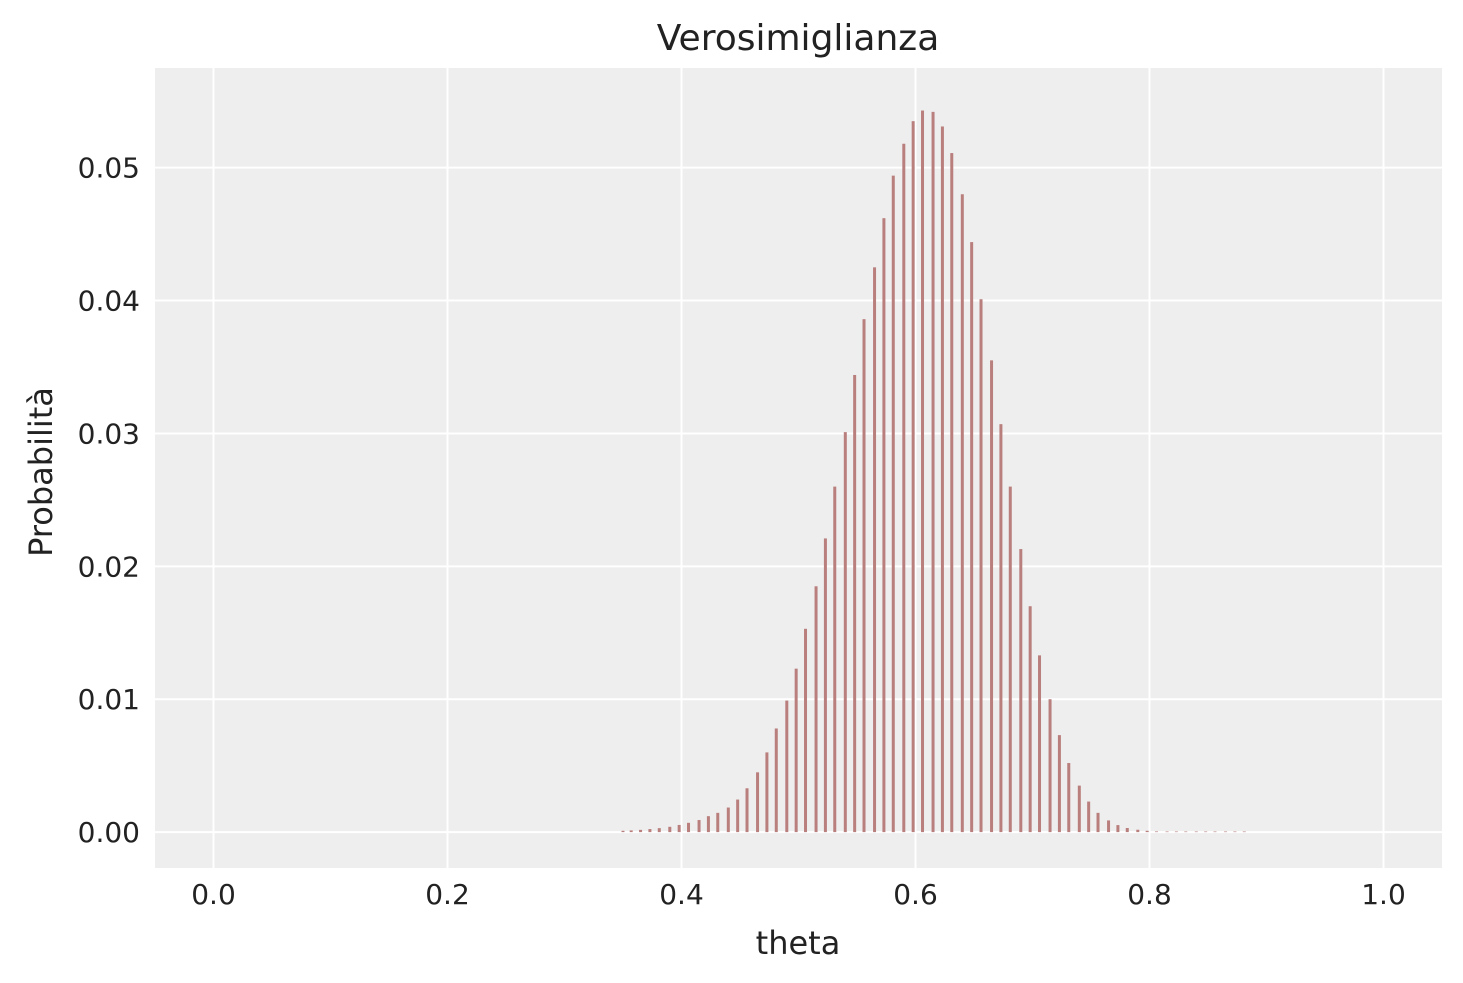  What do you see at coordinates (447, 894) in the screenshot?
I see `x-tick-label: 0.2` at bounding box center [447, 894].